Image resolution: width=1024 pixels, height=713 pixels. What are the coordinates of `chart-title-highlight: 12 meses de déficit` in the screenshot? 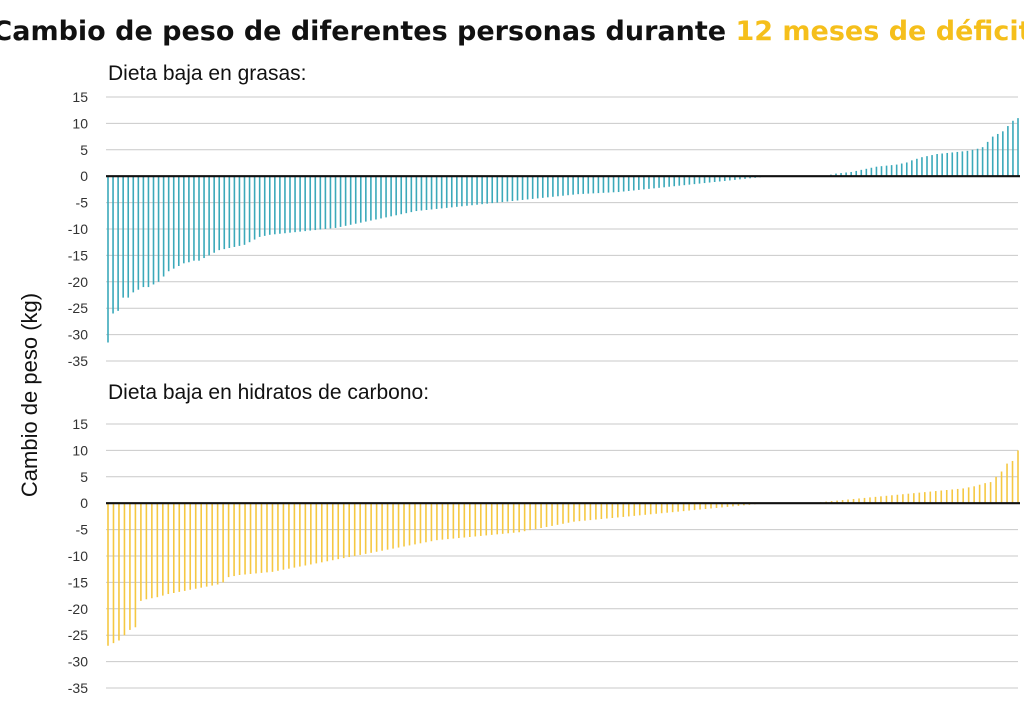 It's located at (879, 31).